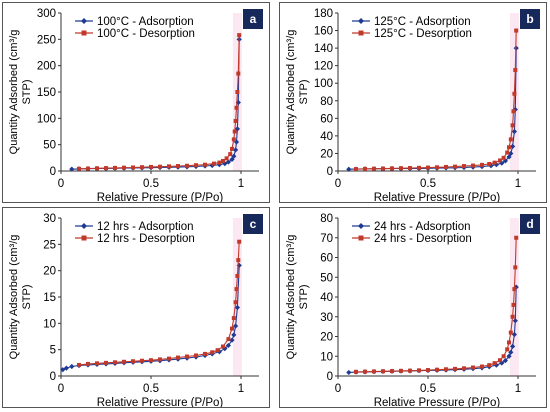 The image size is (550, 412). I want to click on y-tick-label: 25, so click(49, 245).